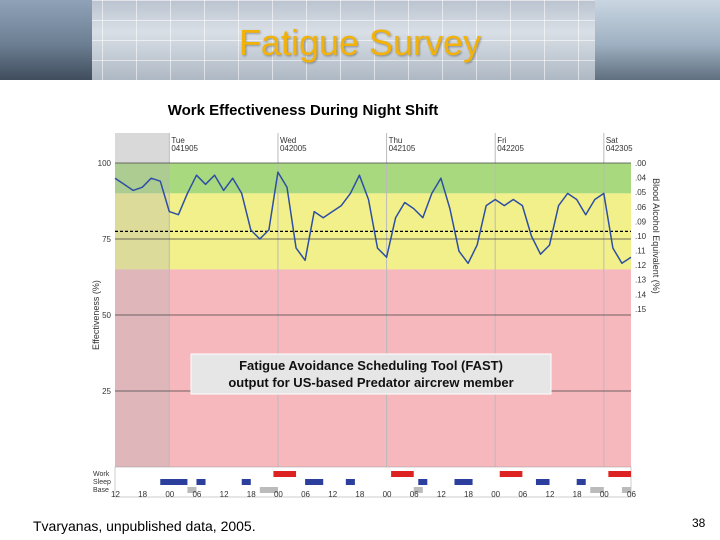 The image size is (720, 540). I want to click on y-tick-label: 25, so click(106, 391).